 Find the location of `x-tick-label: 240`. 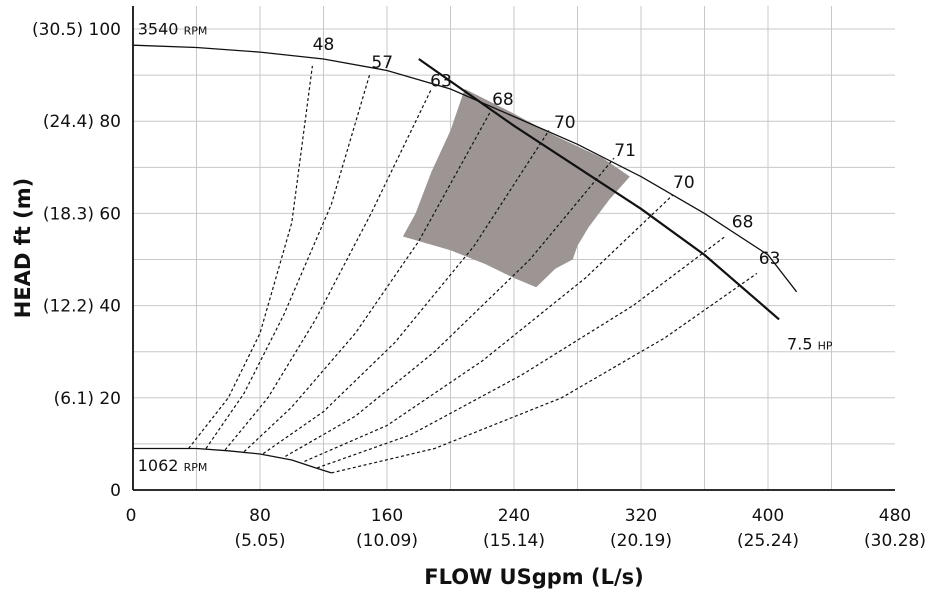

x-tick-label: 240 is located at coordinates (514, 516).